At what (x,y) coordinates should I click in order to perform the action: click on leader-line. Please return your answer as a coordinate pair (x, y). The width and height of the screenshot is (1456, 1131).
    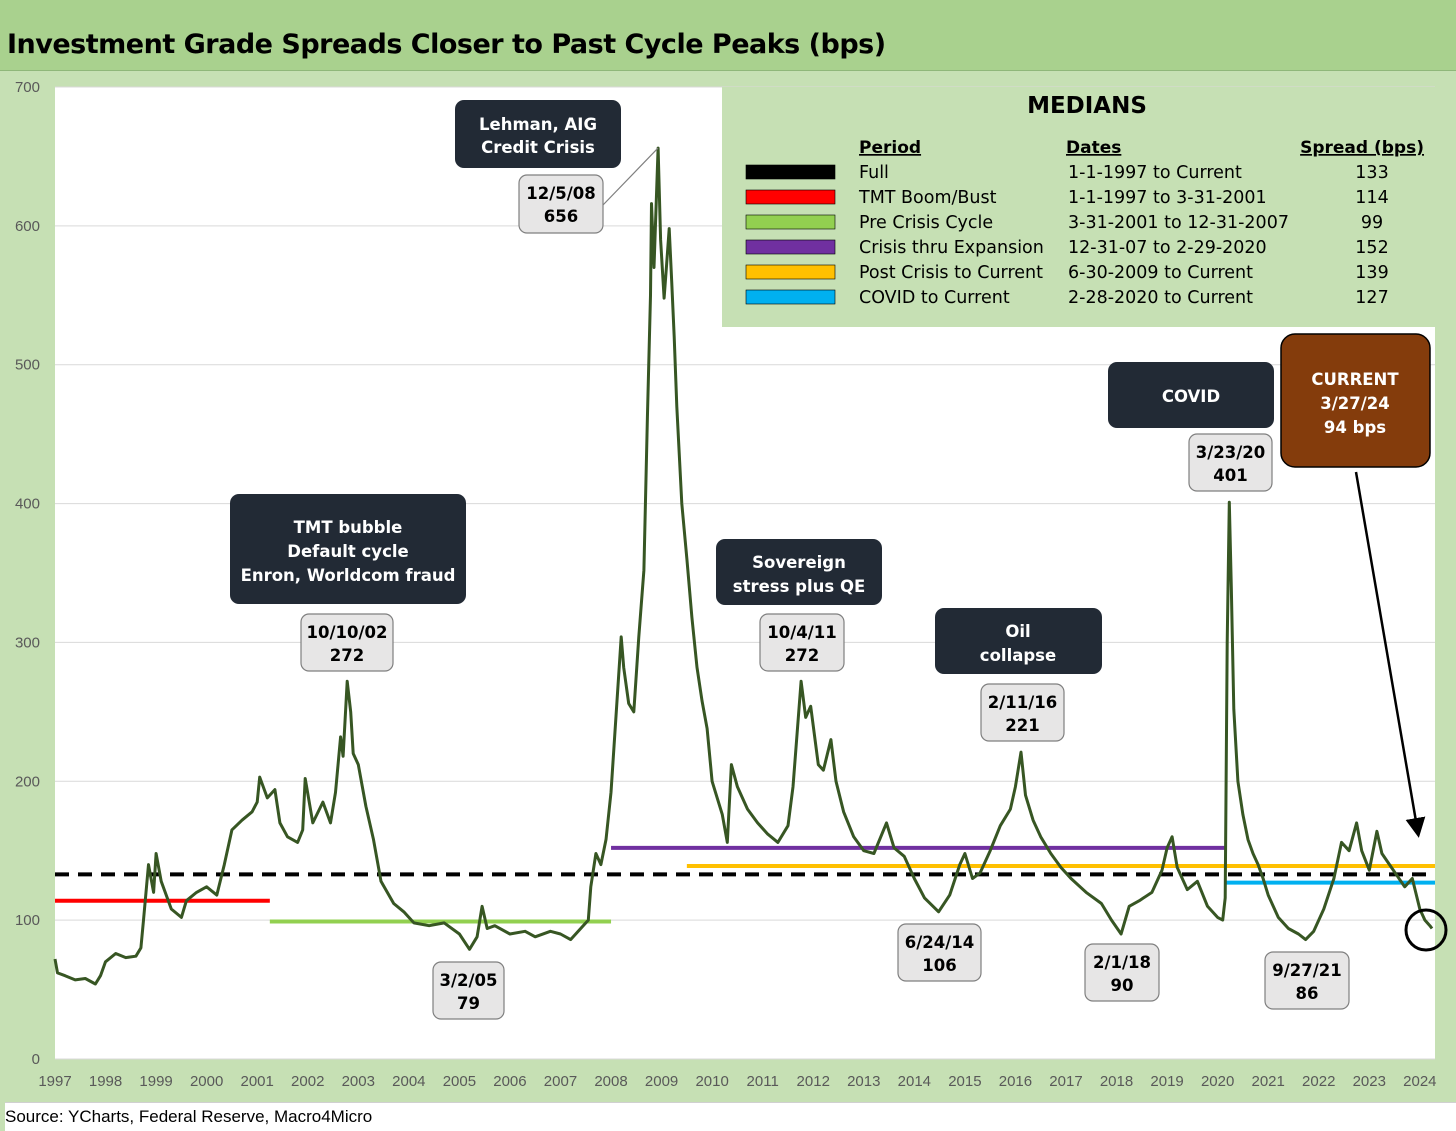
    Looking at the image, I should click on (630, 176).